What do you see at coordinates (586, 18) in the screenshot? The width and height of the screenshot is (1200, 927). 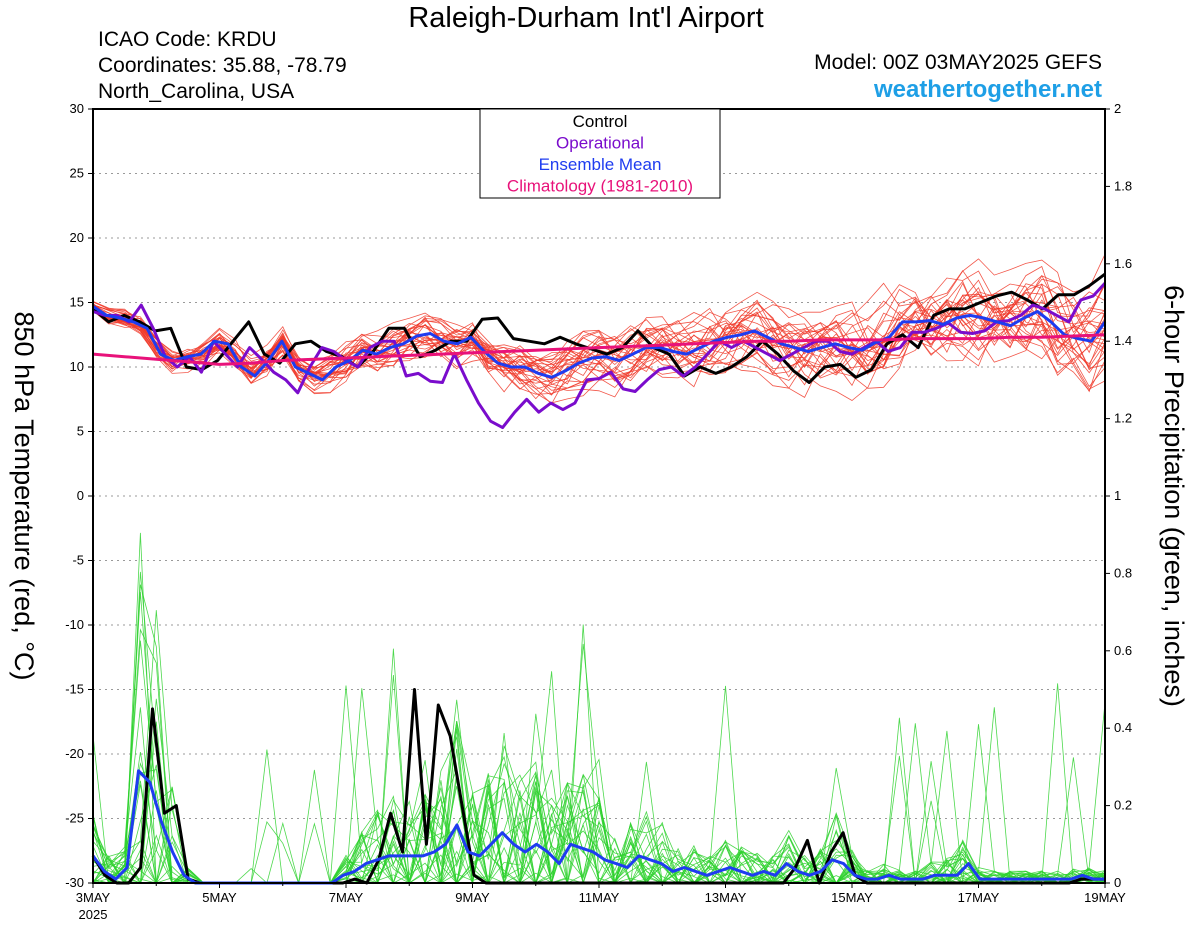 I see `chart-title: Raleigh-Durham Int'l Airport` at bounding box center [586, 18].